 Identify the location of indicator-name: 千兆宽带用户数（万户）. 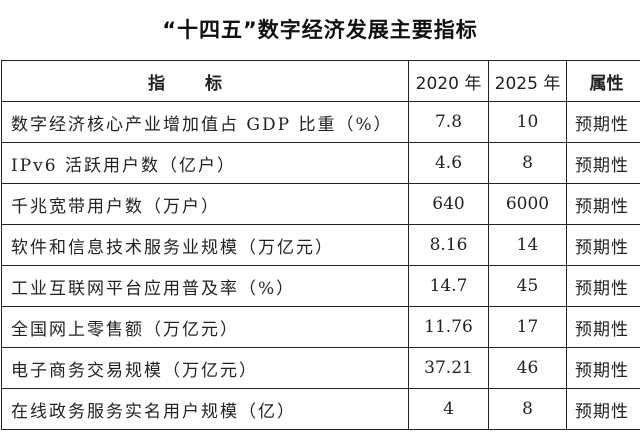
(205, 204).